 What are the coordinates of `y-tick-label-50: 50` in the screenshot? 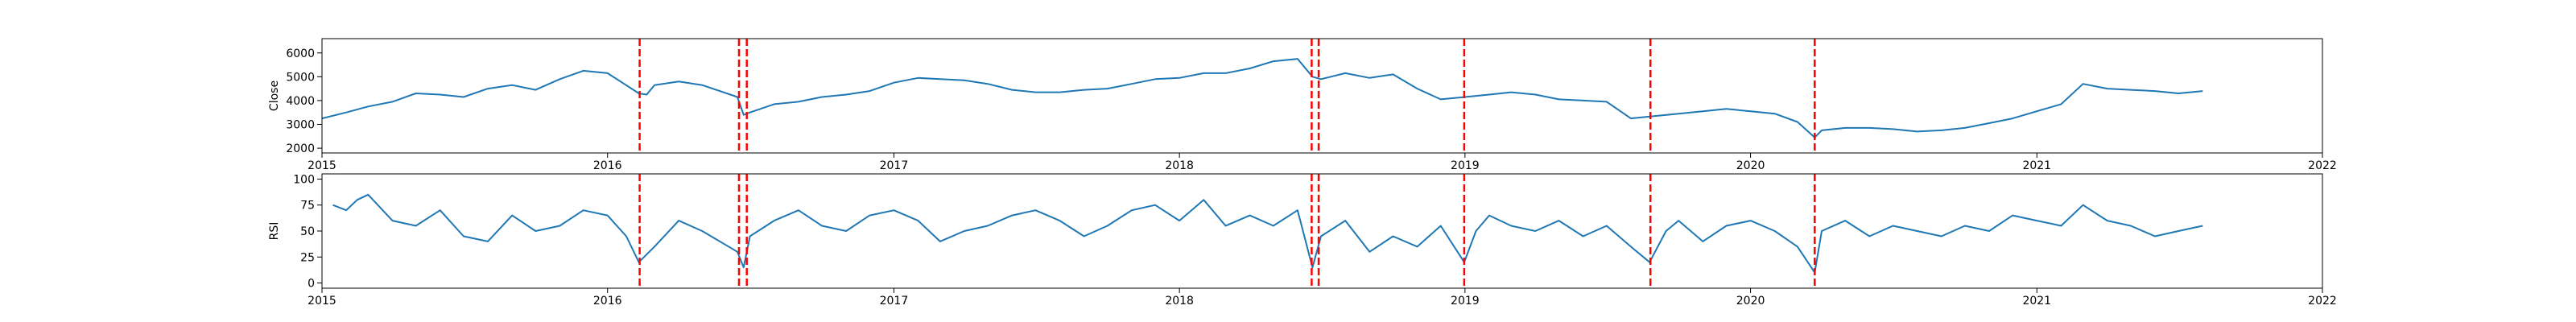 It's located at (307, 231).